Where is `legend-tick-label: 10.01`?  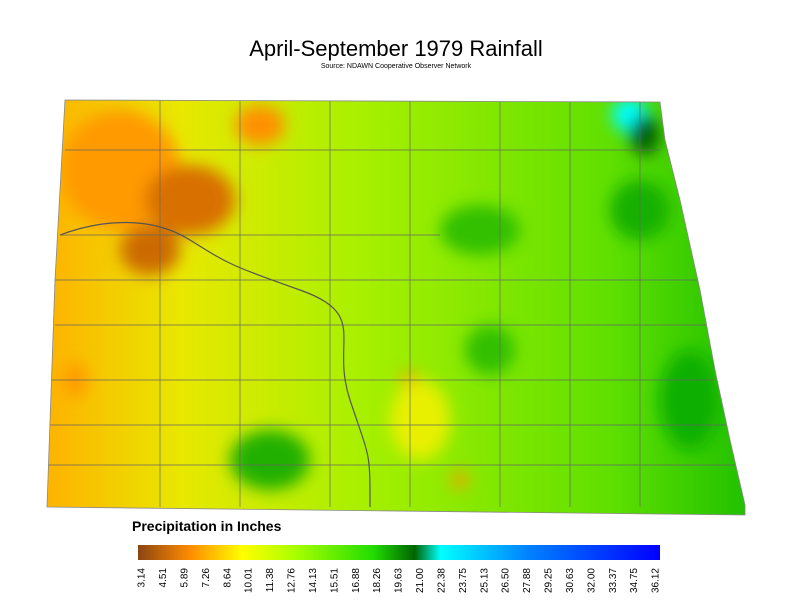 legend-tick-label: 10.01 is located at coordinates (249, 580).